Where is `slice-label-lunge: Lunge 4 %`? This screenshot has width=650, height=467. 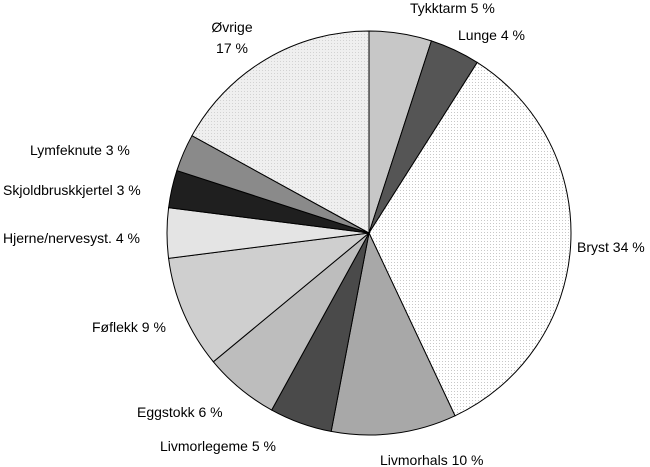
slice-label-lunge: Lunge 4 % is located at coordinates (491, 35).